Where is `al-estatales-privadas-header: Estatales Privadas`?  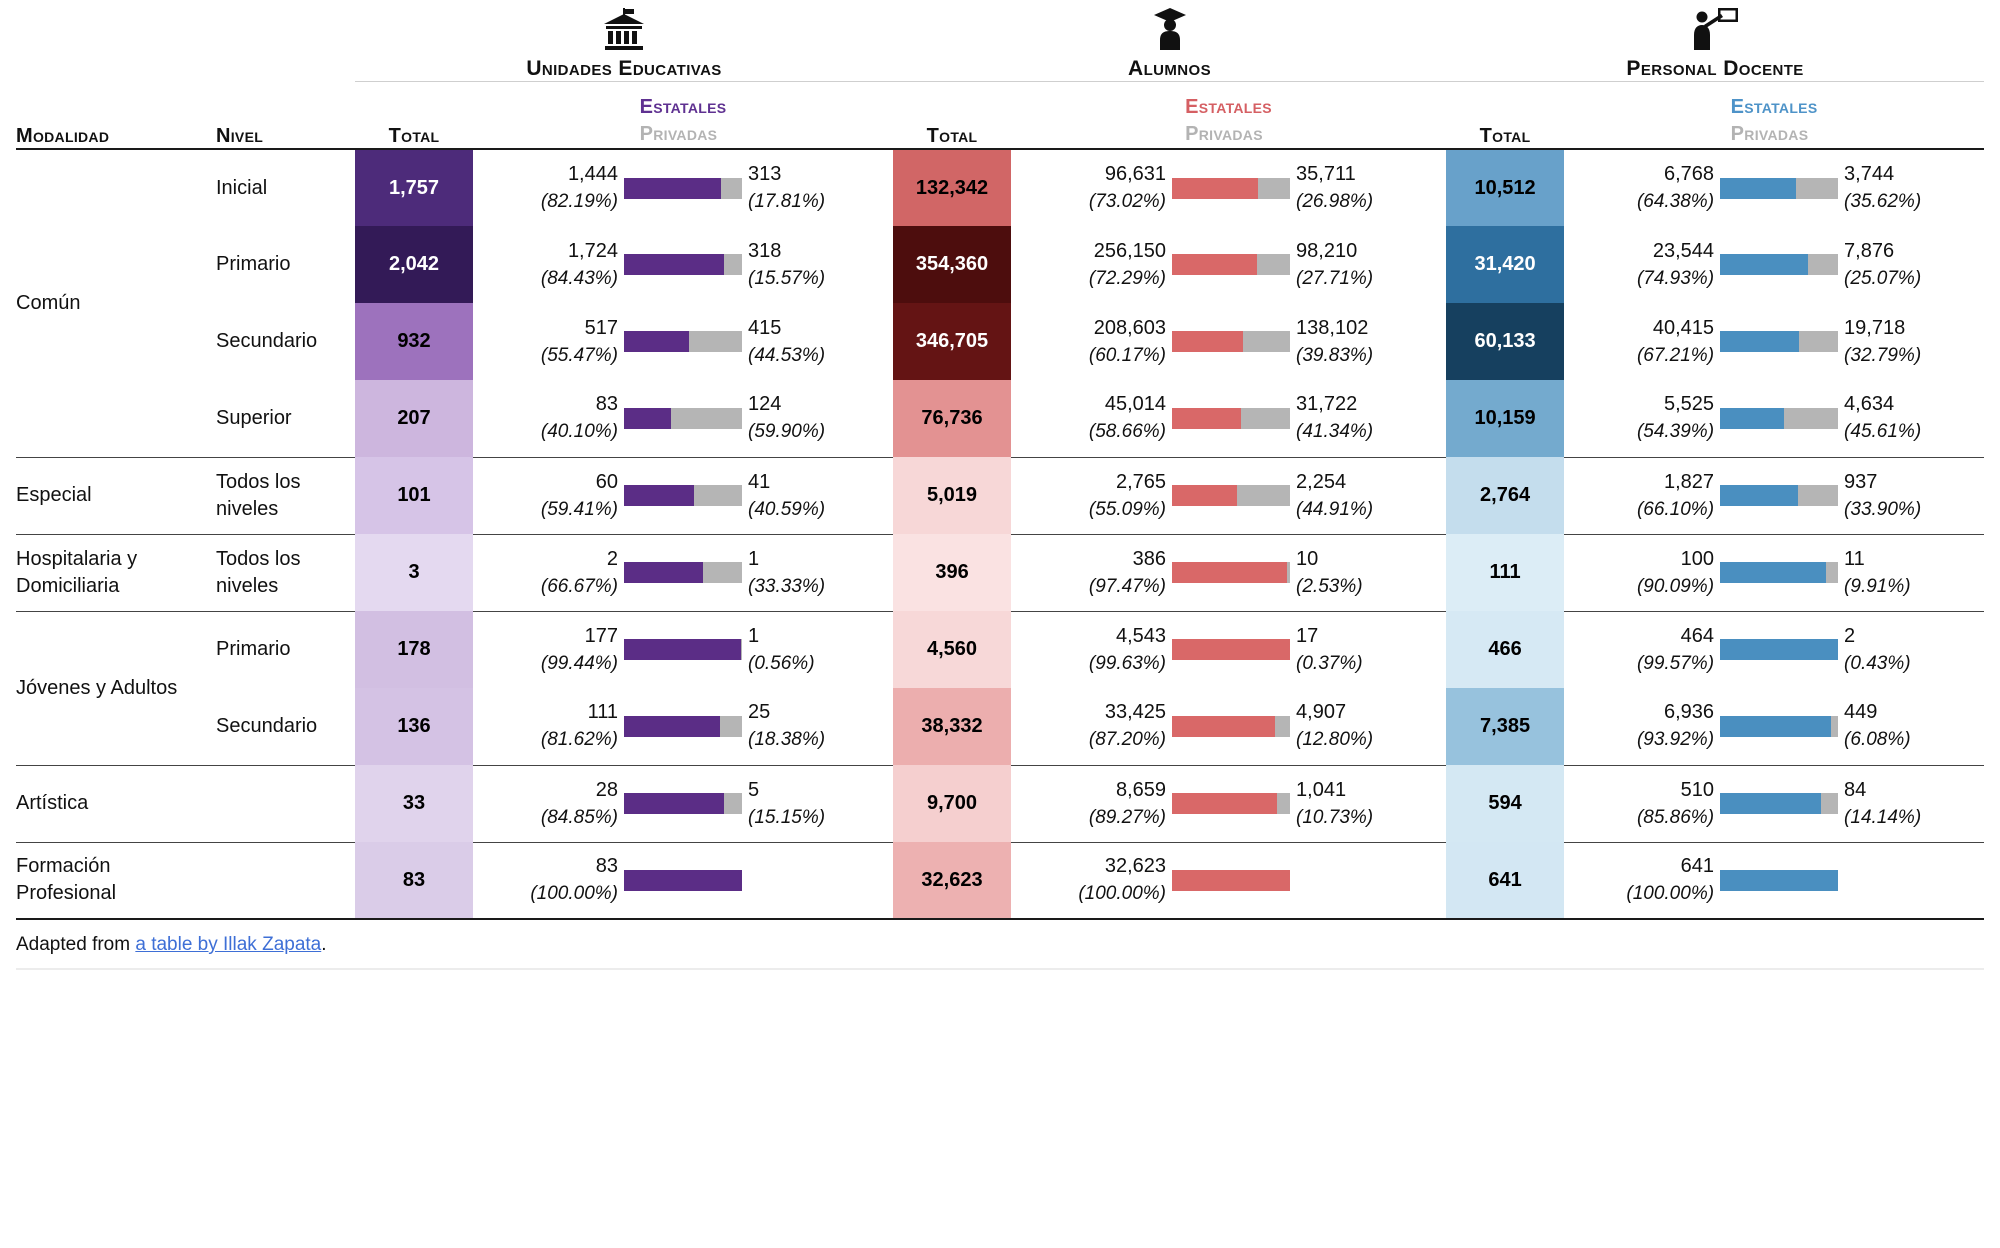 al-estatales-privadas-header: Estatales Privadas is located at coordinates (1229, 115).